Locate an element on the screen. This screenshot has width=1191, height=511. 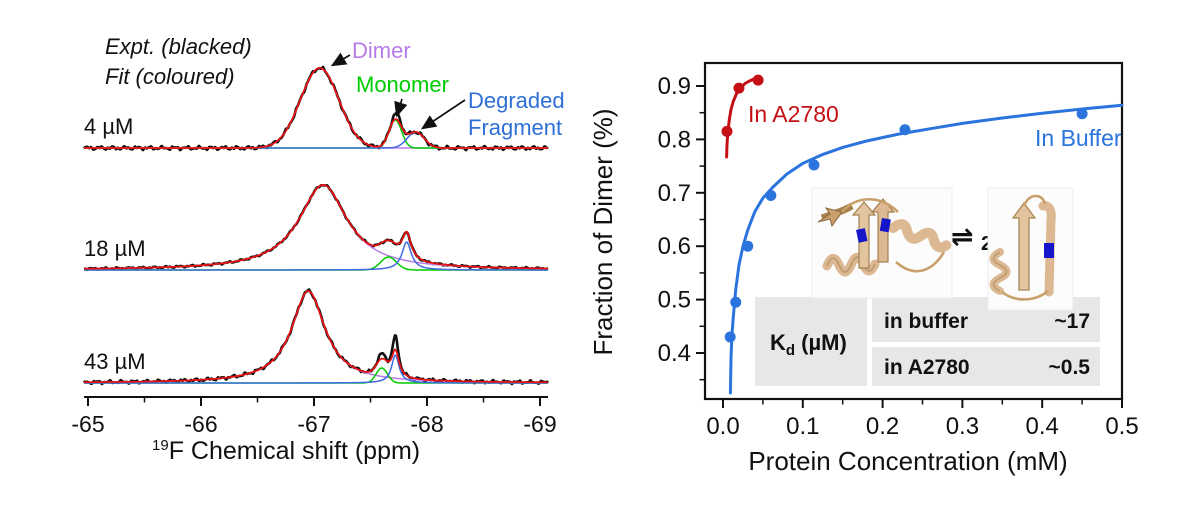
x-tick-label: 0.5 is located at coordinates (1121, 426).